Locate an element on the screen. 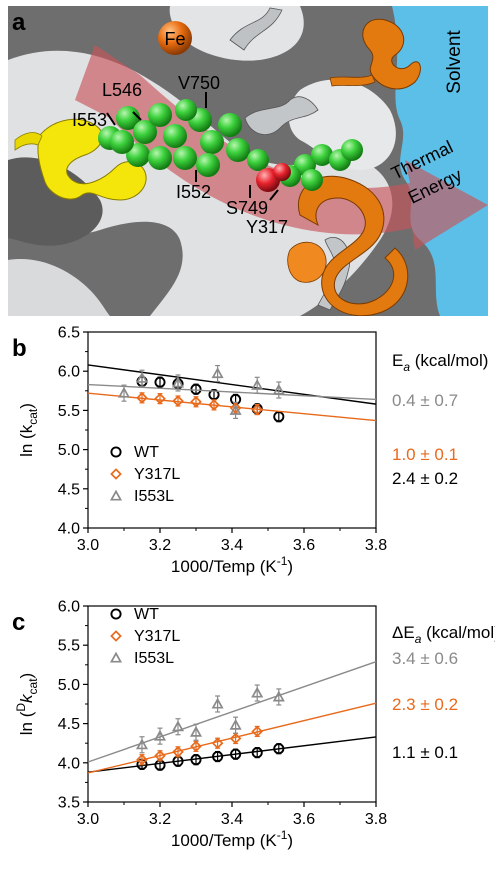 Image resolution: width=495 pixels, height=872 pixels. y-tick-label: 3.5 is located at coordinates (69, 803).